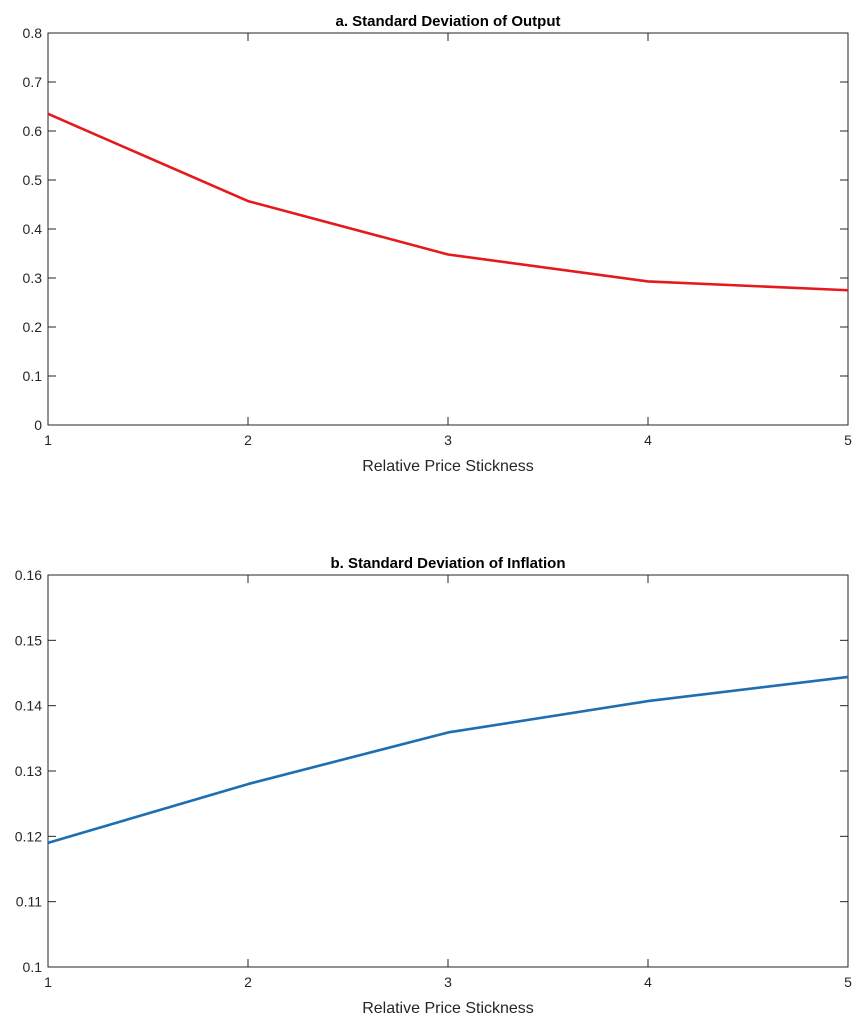 The width and height of the screenshot is (858, 1022). What do you see at coordinates (33, 82) in the screenshot?
I see `y-tick-label: 0.7` at bounding box center [33, 82].